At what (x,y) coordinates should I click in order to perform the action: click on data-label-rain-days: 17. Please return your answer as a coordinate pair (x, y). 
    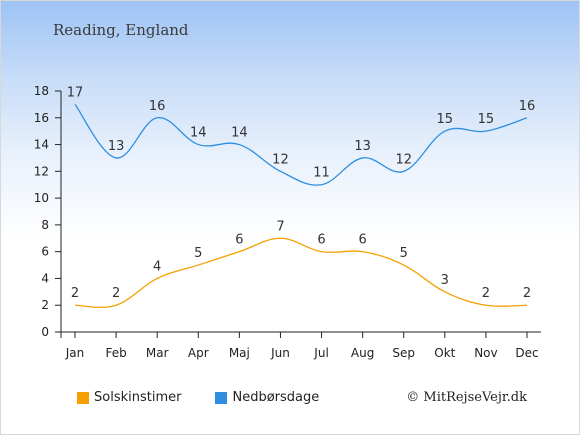
    Looking at the image, I should click on (75, 92).